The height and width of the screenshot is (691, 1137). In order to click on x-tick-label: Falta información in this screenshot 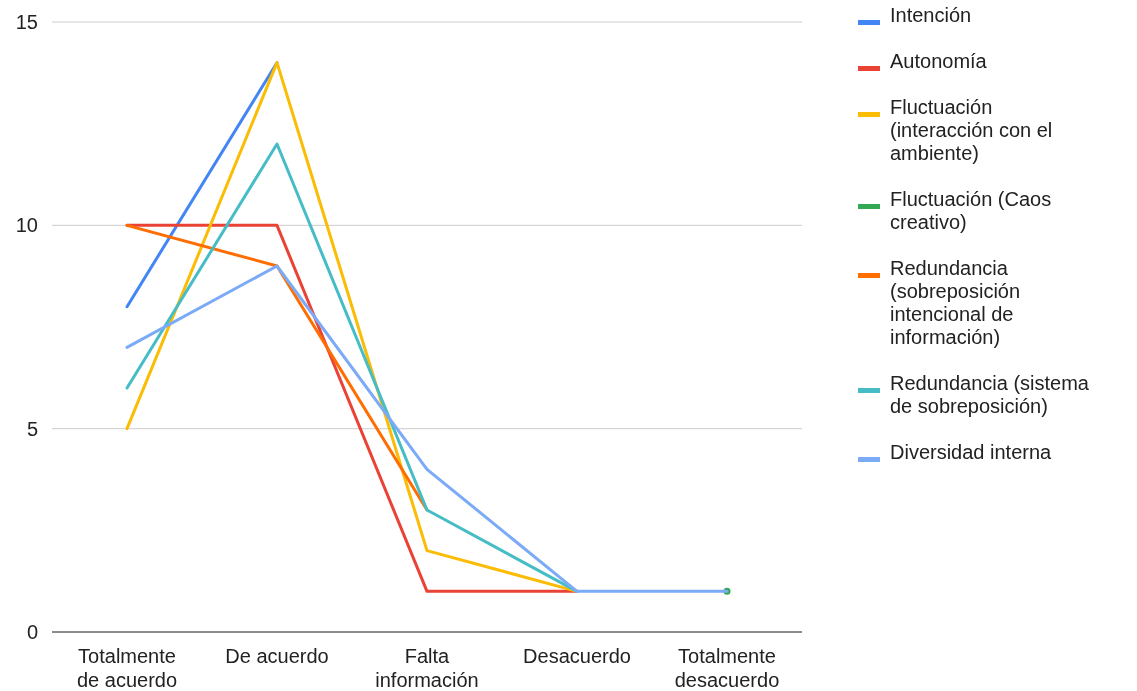, I will do `click(427, 668)`.